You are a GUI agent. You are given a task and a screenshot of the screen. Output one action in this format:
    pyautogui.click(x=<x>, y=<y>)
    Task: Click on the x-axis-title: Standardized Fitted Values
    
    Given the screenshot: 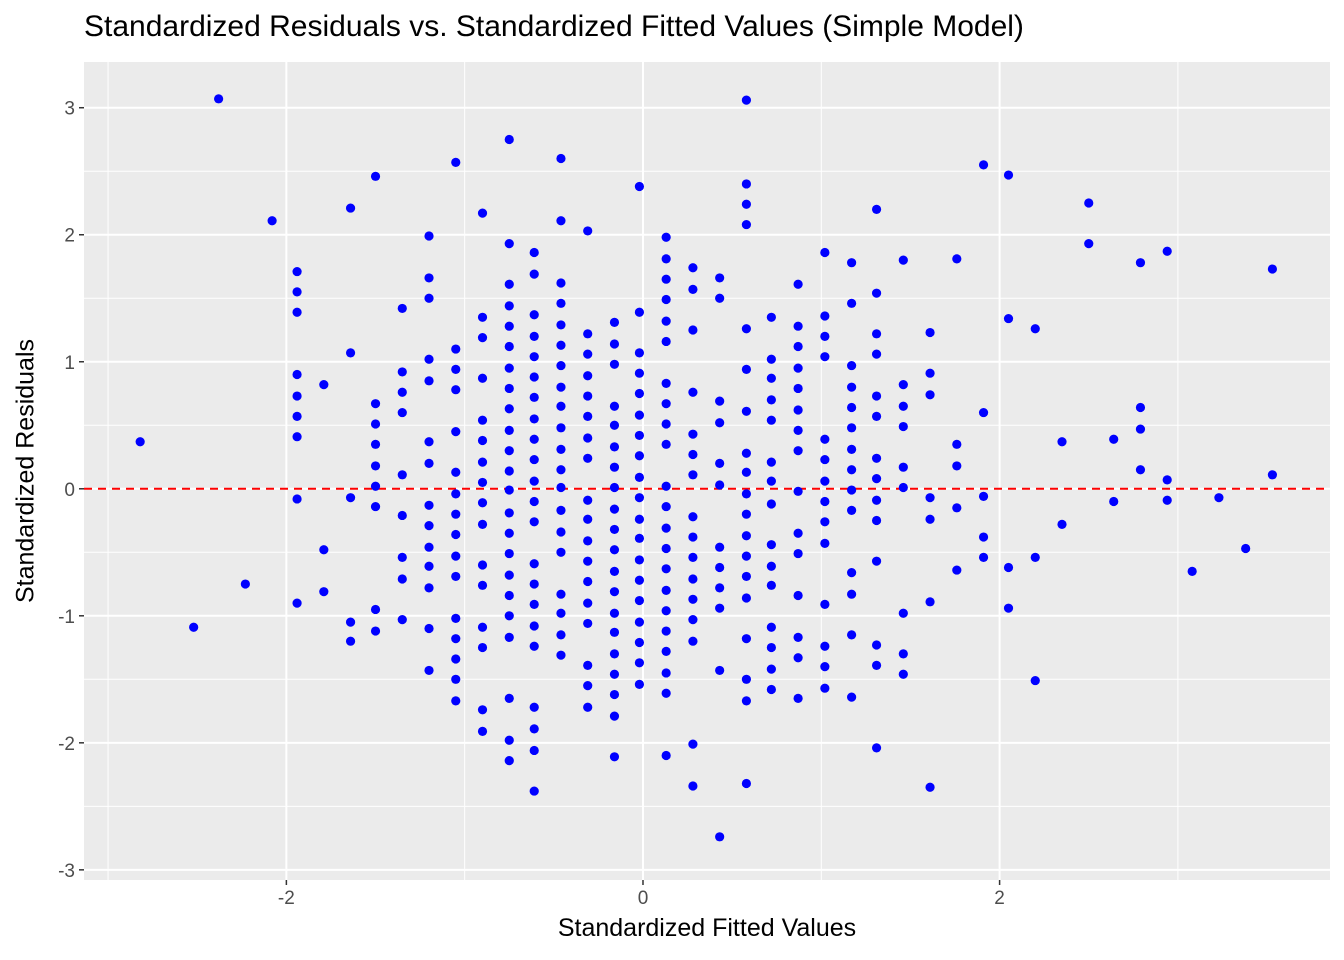 What is the action you would take?
    pyautogui.click(x=707, y=928)
    